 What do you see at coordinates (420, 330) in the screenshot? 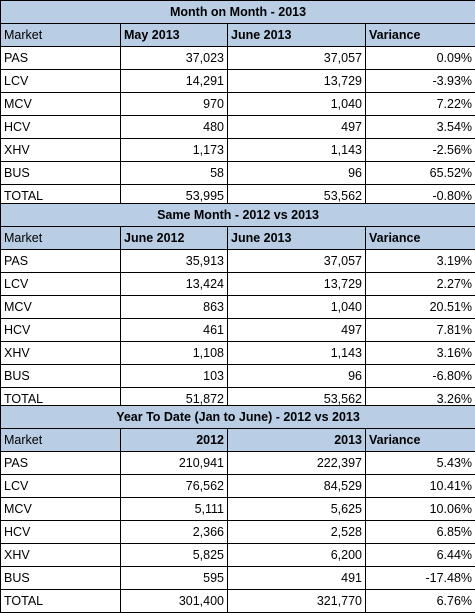
I see `cell-variance: 7.81%` at bounding box center [420, 330].